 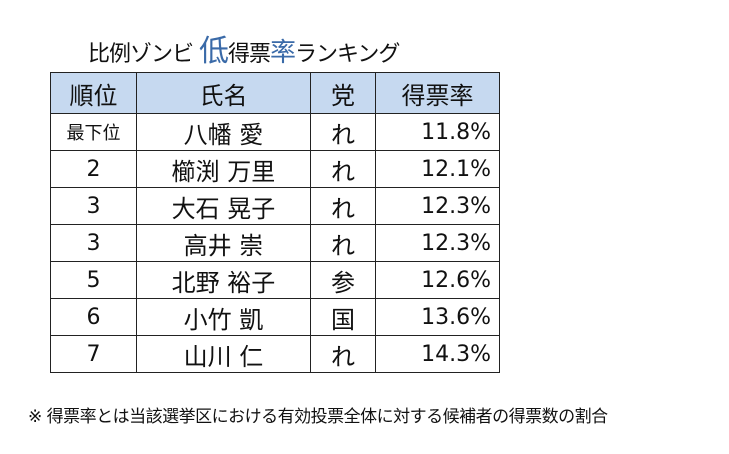 What do you see at coordinates (318, 417) in the screenshot?
I see `footnote: ※ 得票率とは当該選挙区における有効投票全体に対する候補者の得票数の割合` at bounding box center [318, 417].